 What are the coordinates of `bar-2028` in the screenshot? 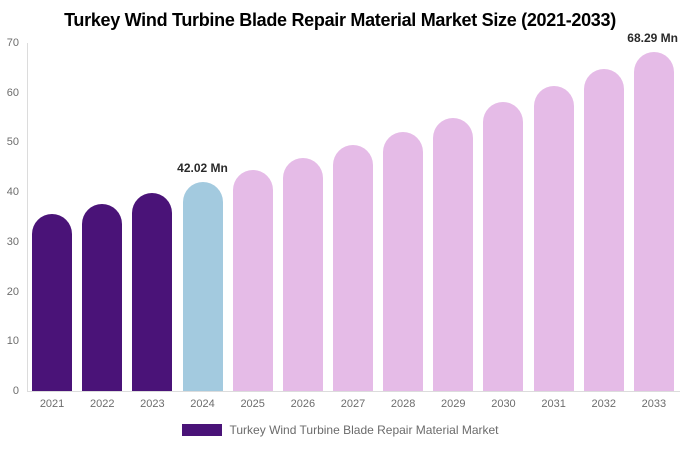 It's located at (403, 261).